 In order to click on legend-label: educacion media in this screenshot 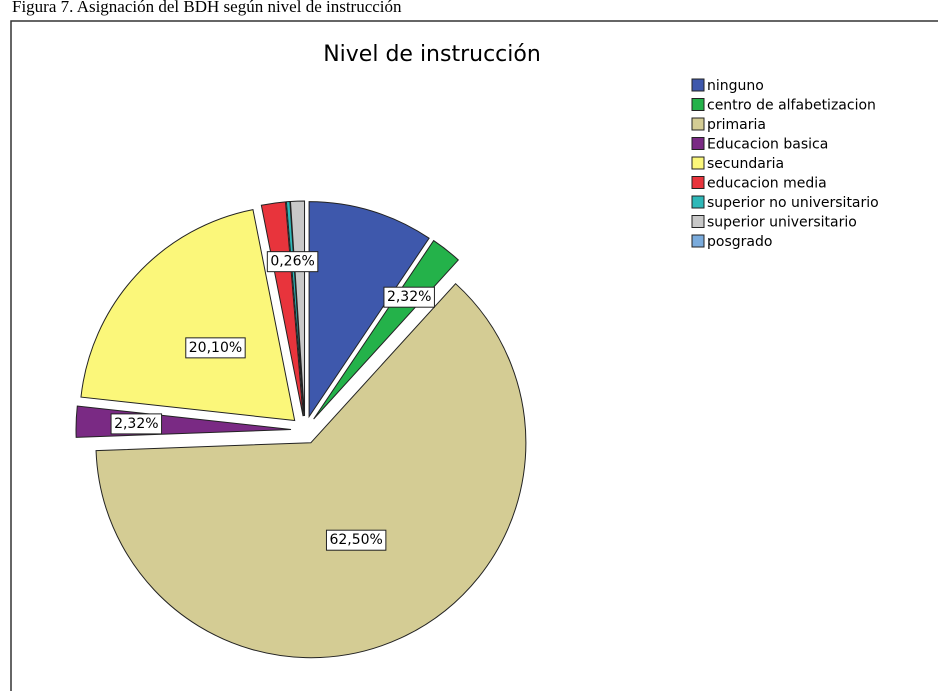, I will do `click(767, 184)`.